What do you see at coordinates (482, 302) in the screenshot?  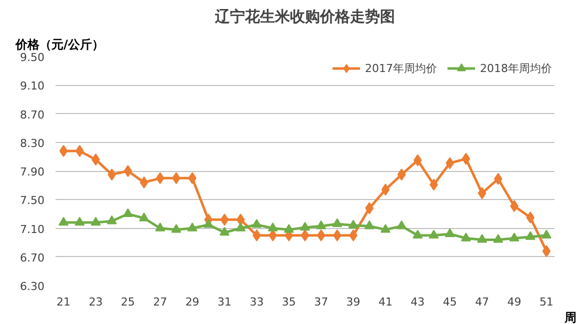 I see `x-tick-label: 47` at bounding box center [482, 302].